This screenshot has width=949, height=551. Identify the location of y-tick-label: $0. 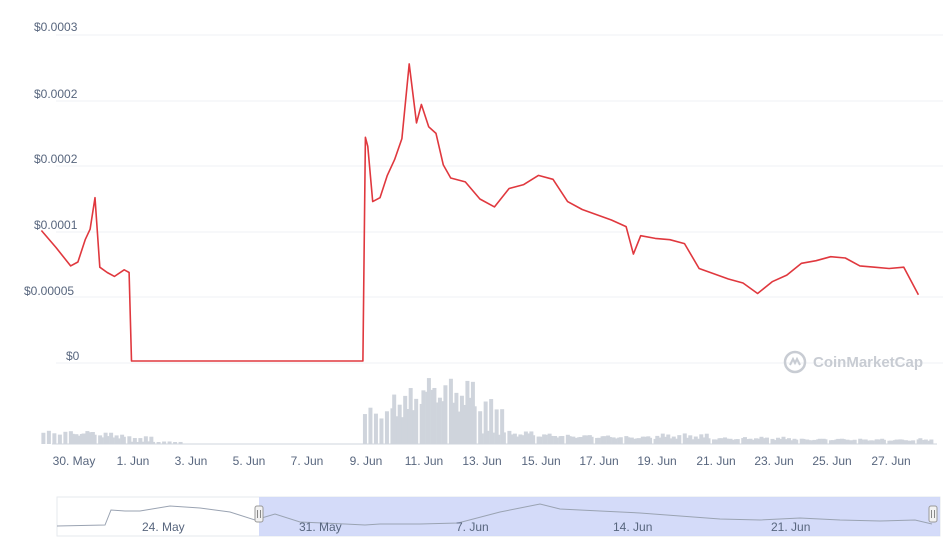
(73, 356).